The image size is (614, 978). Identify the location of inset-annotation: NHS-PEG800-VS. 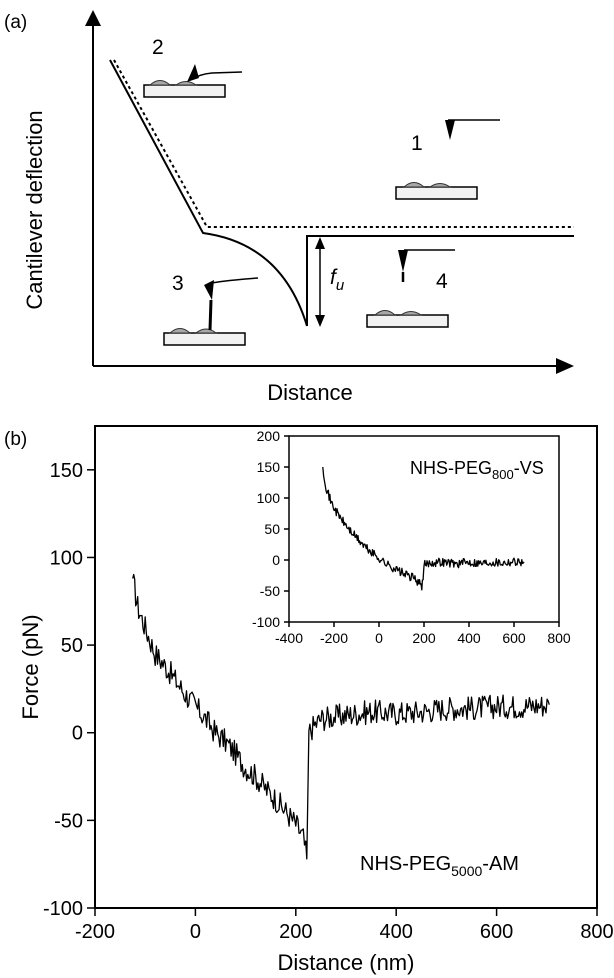
(477, 470).